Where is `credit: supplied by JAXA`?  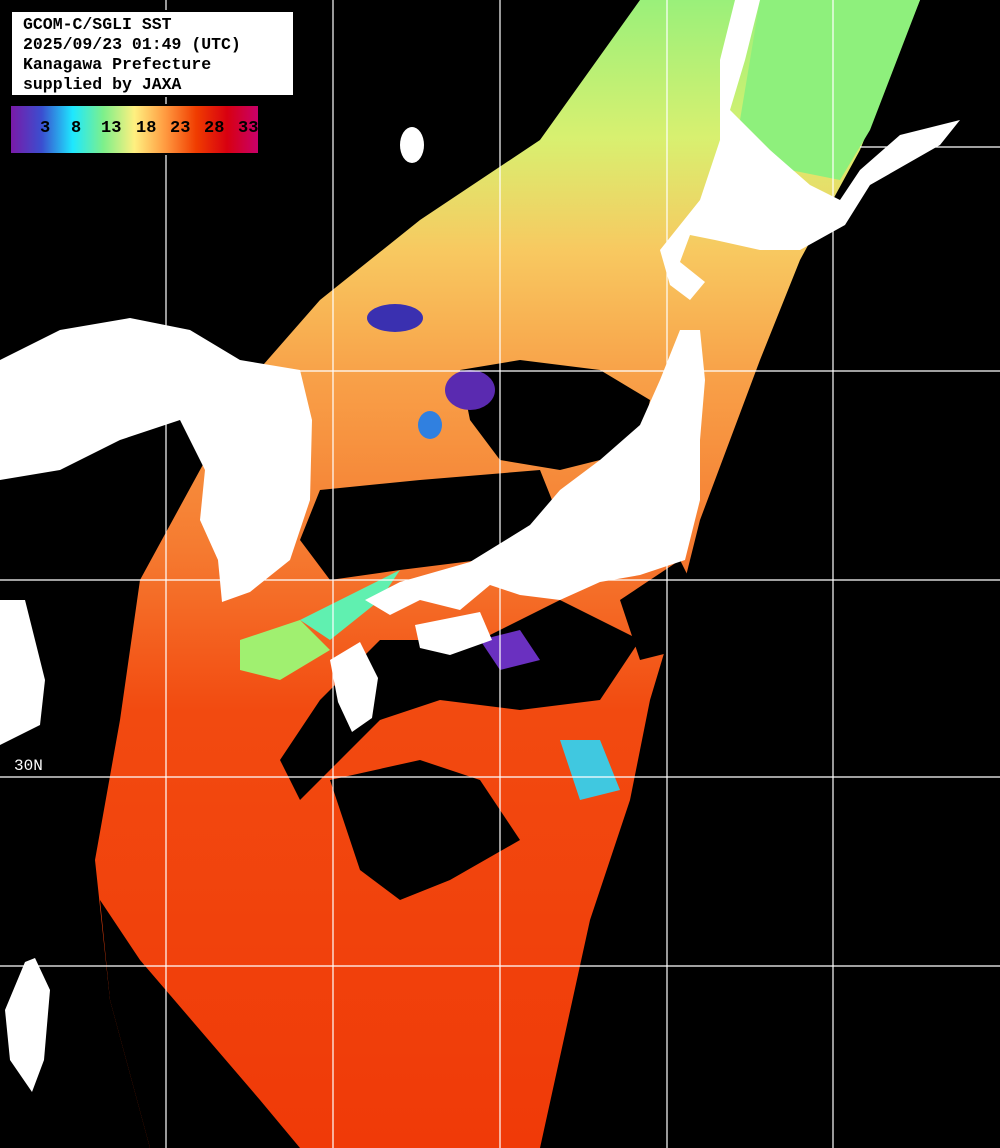 credit: supplied by JAXA is located at coordinates (102, 84).